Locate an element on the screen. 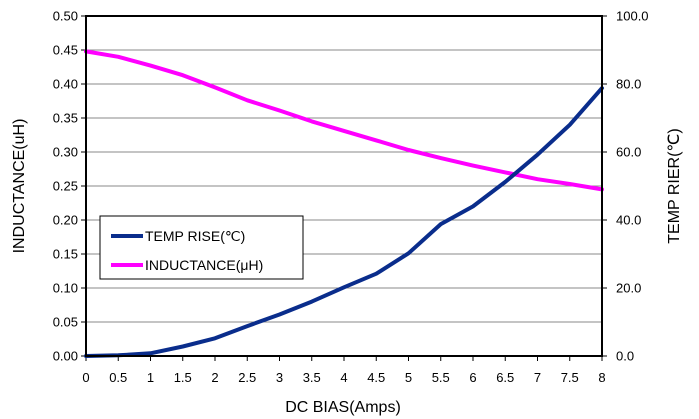 Image resolution: width=699 pixels, height=419 pixels. right-y-axis-ticks: 0.0 20.0 40.0 60.0 80.0 100.0 is located at coordinates (625, 186).